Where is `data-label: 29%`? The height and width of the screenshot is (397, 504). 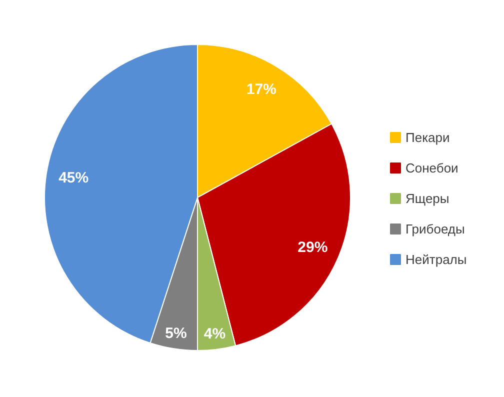
data-label: 29% is located at coordinates (313, 247).